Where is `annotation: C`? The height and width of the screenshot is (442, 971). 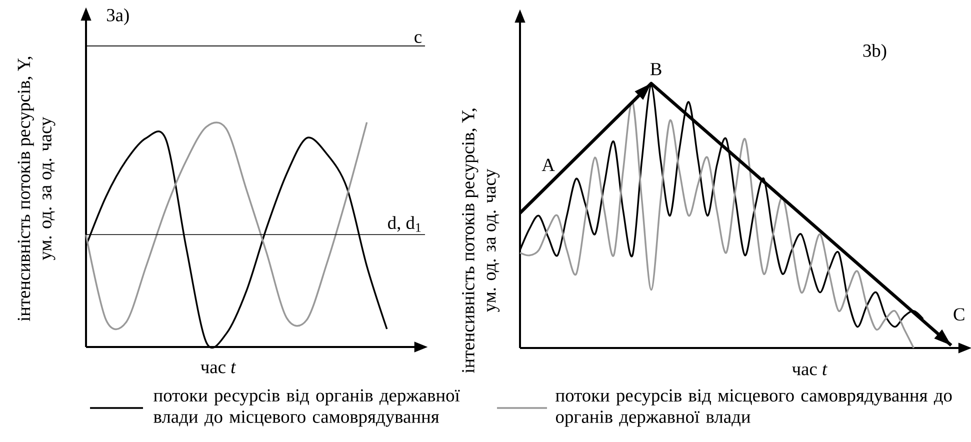
annotation: C is located at coordinates (959, 314).